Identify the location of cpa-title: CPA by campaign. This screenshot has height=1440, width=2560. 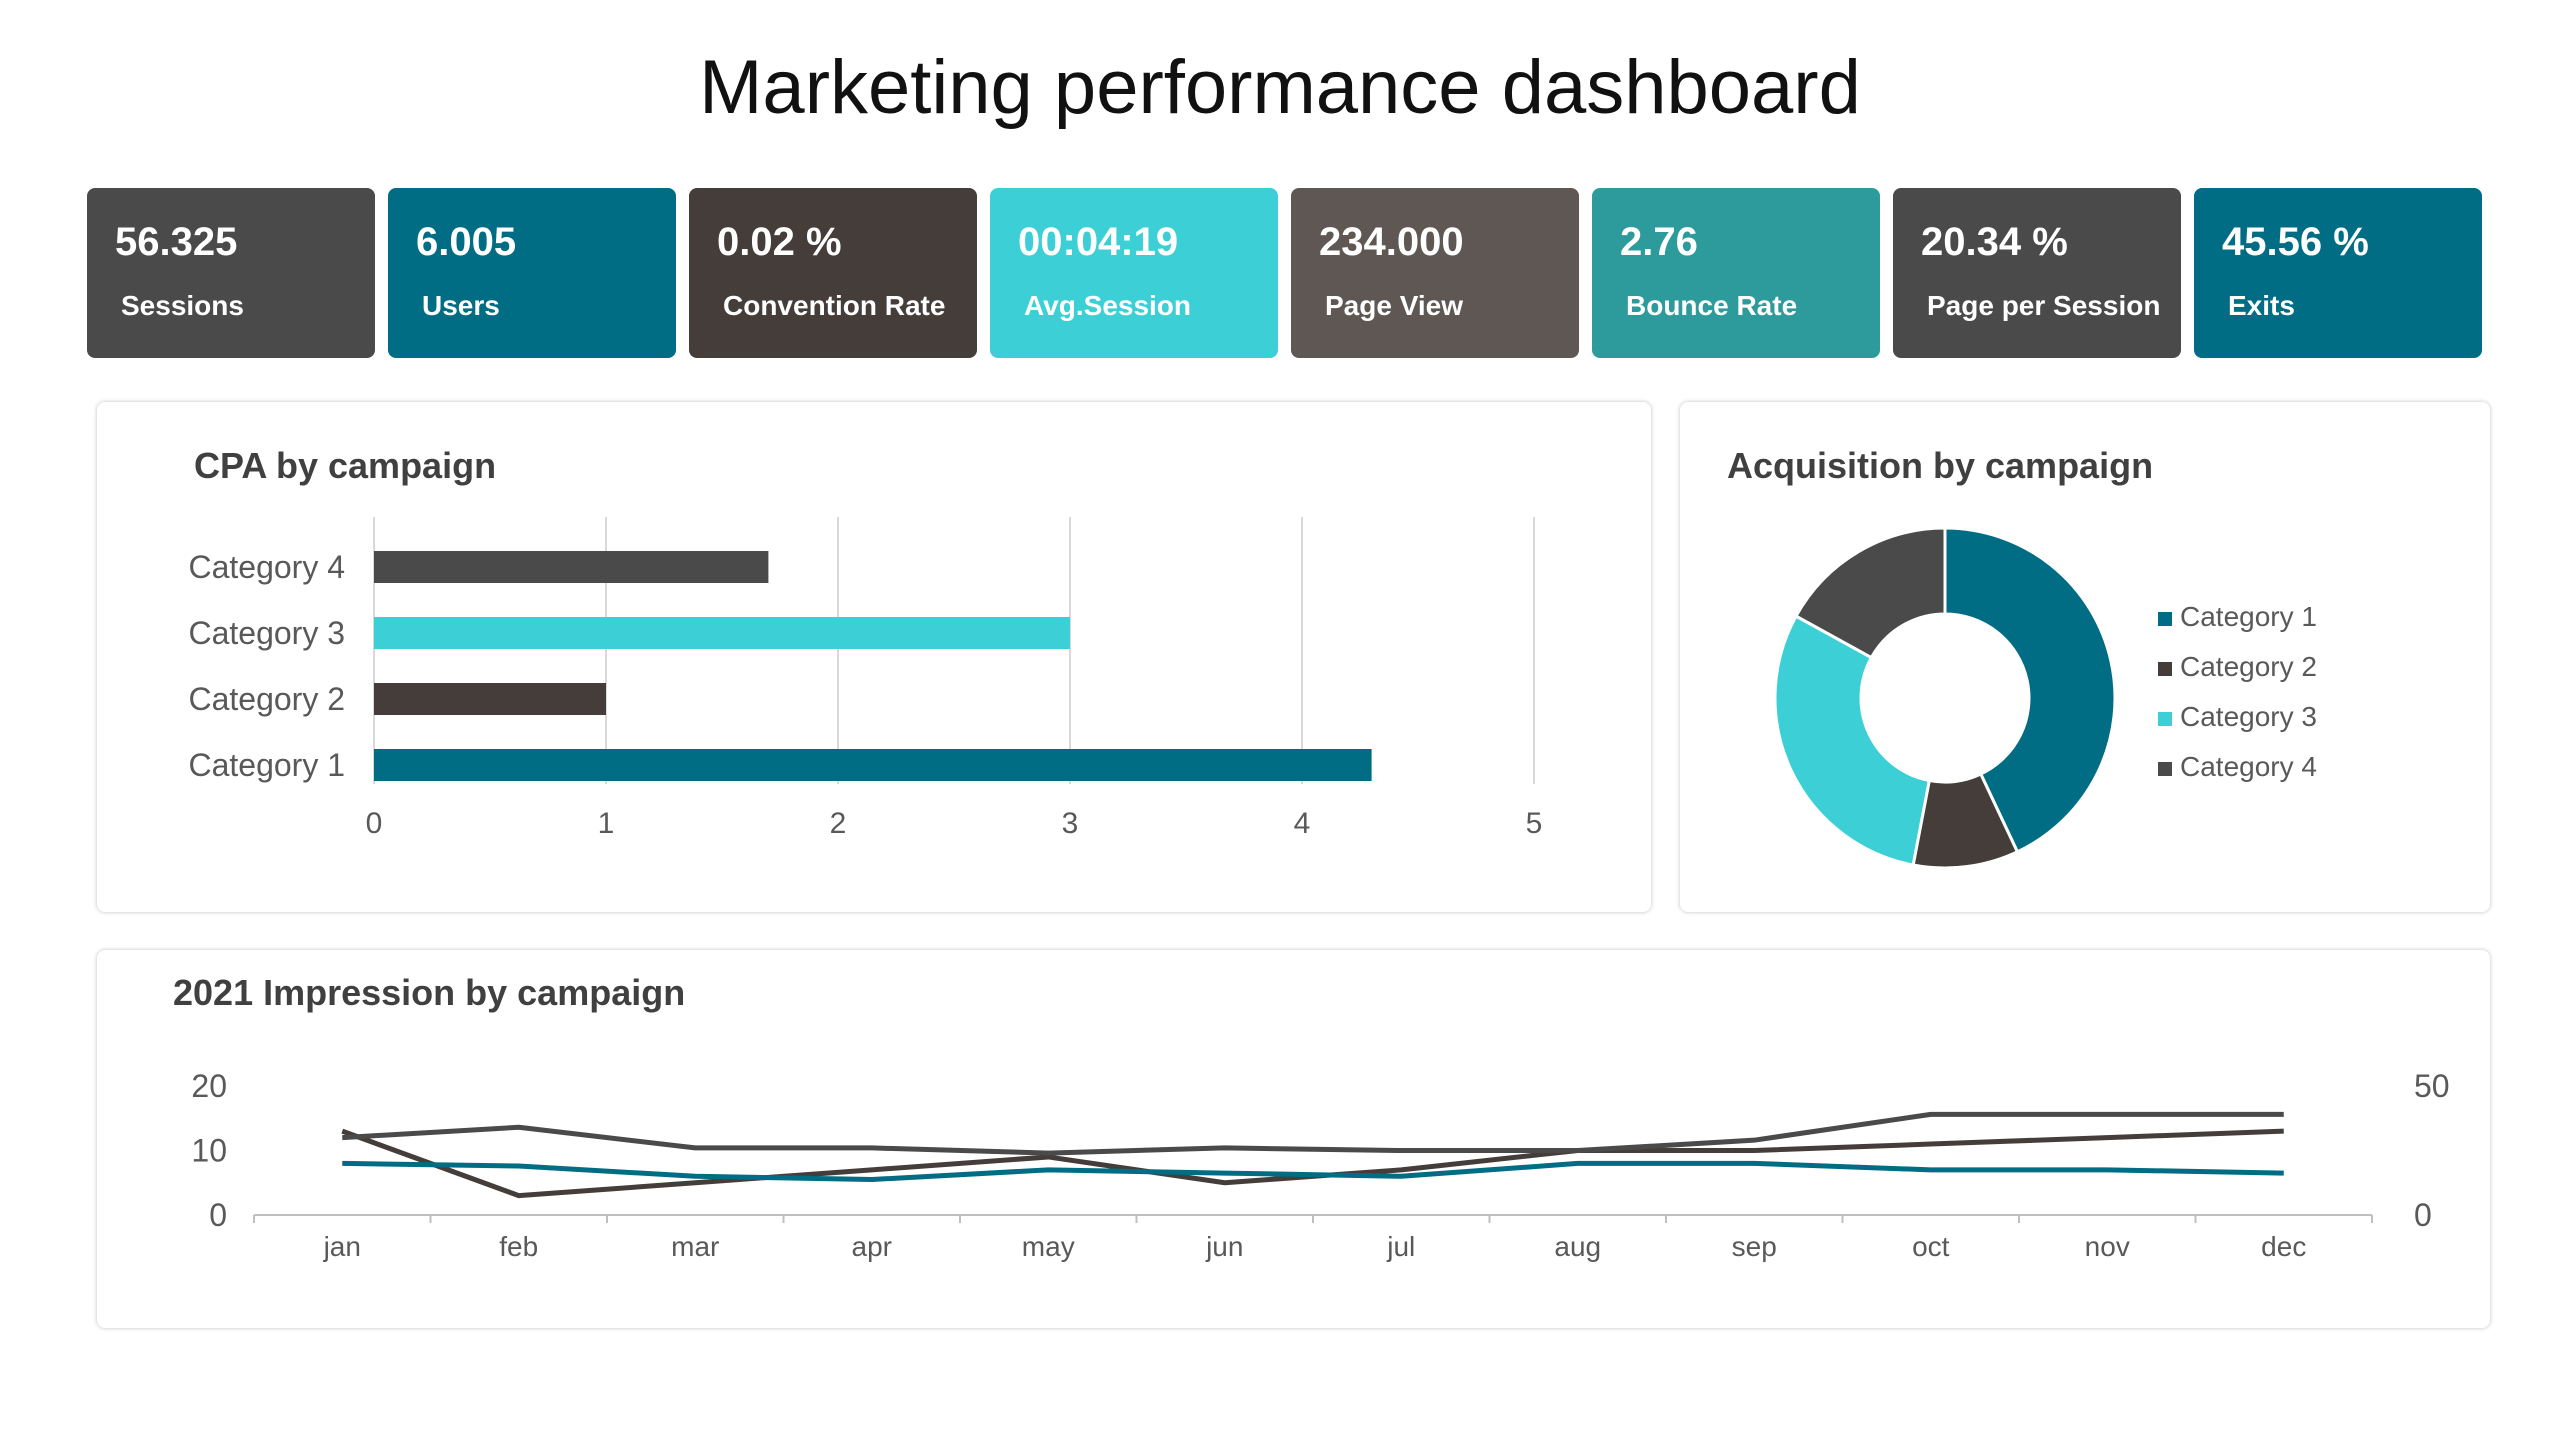
(345, 465).